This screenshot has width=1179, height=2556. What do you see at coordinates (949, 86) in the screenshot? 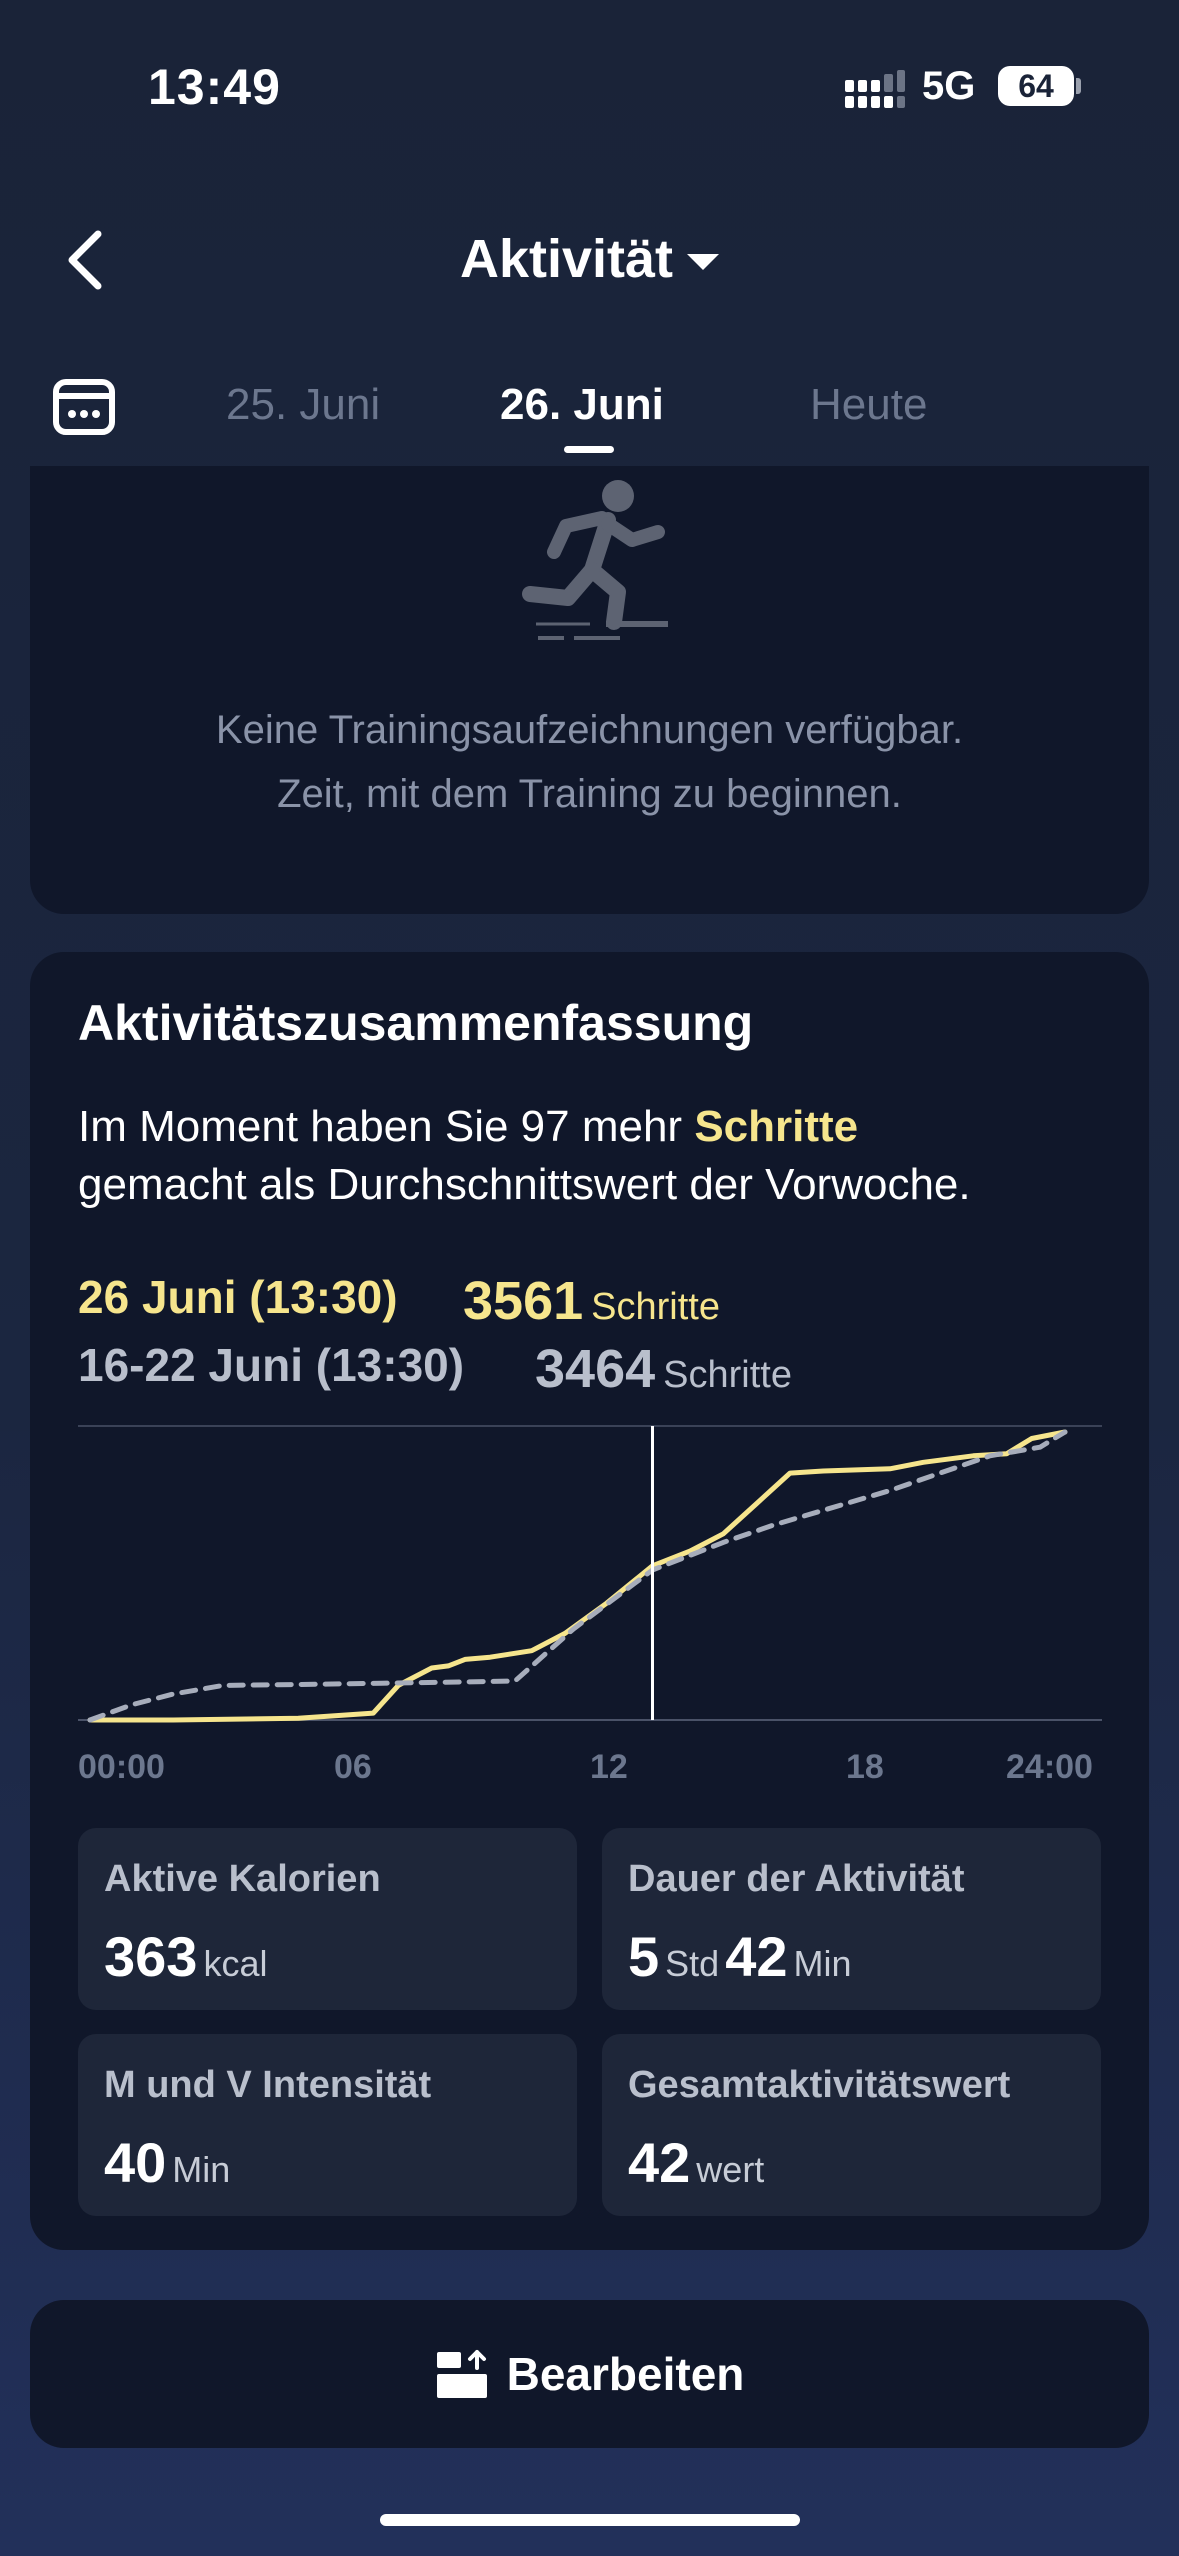
I see `network-type: 5G` at bounding box center [949, 86].